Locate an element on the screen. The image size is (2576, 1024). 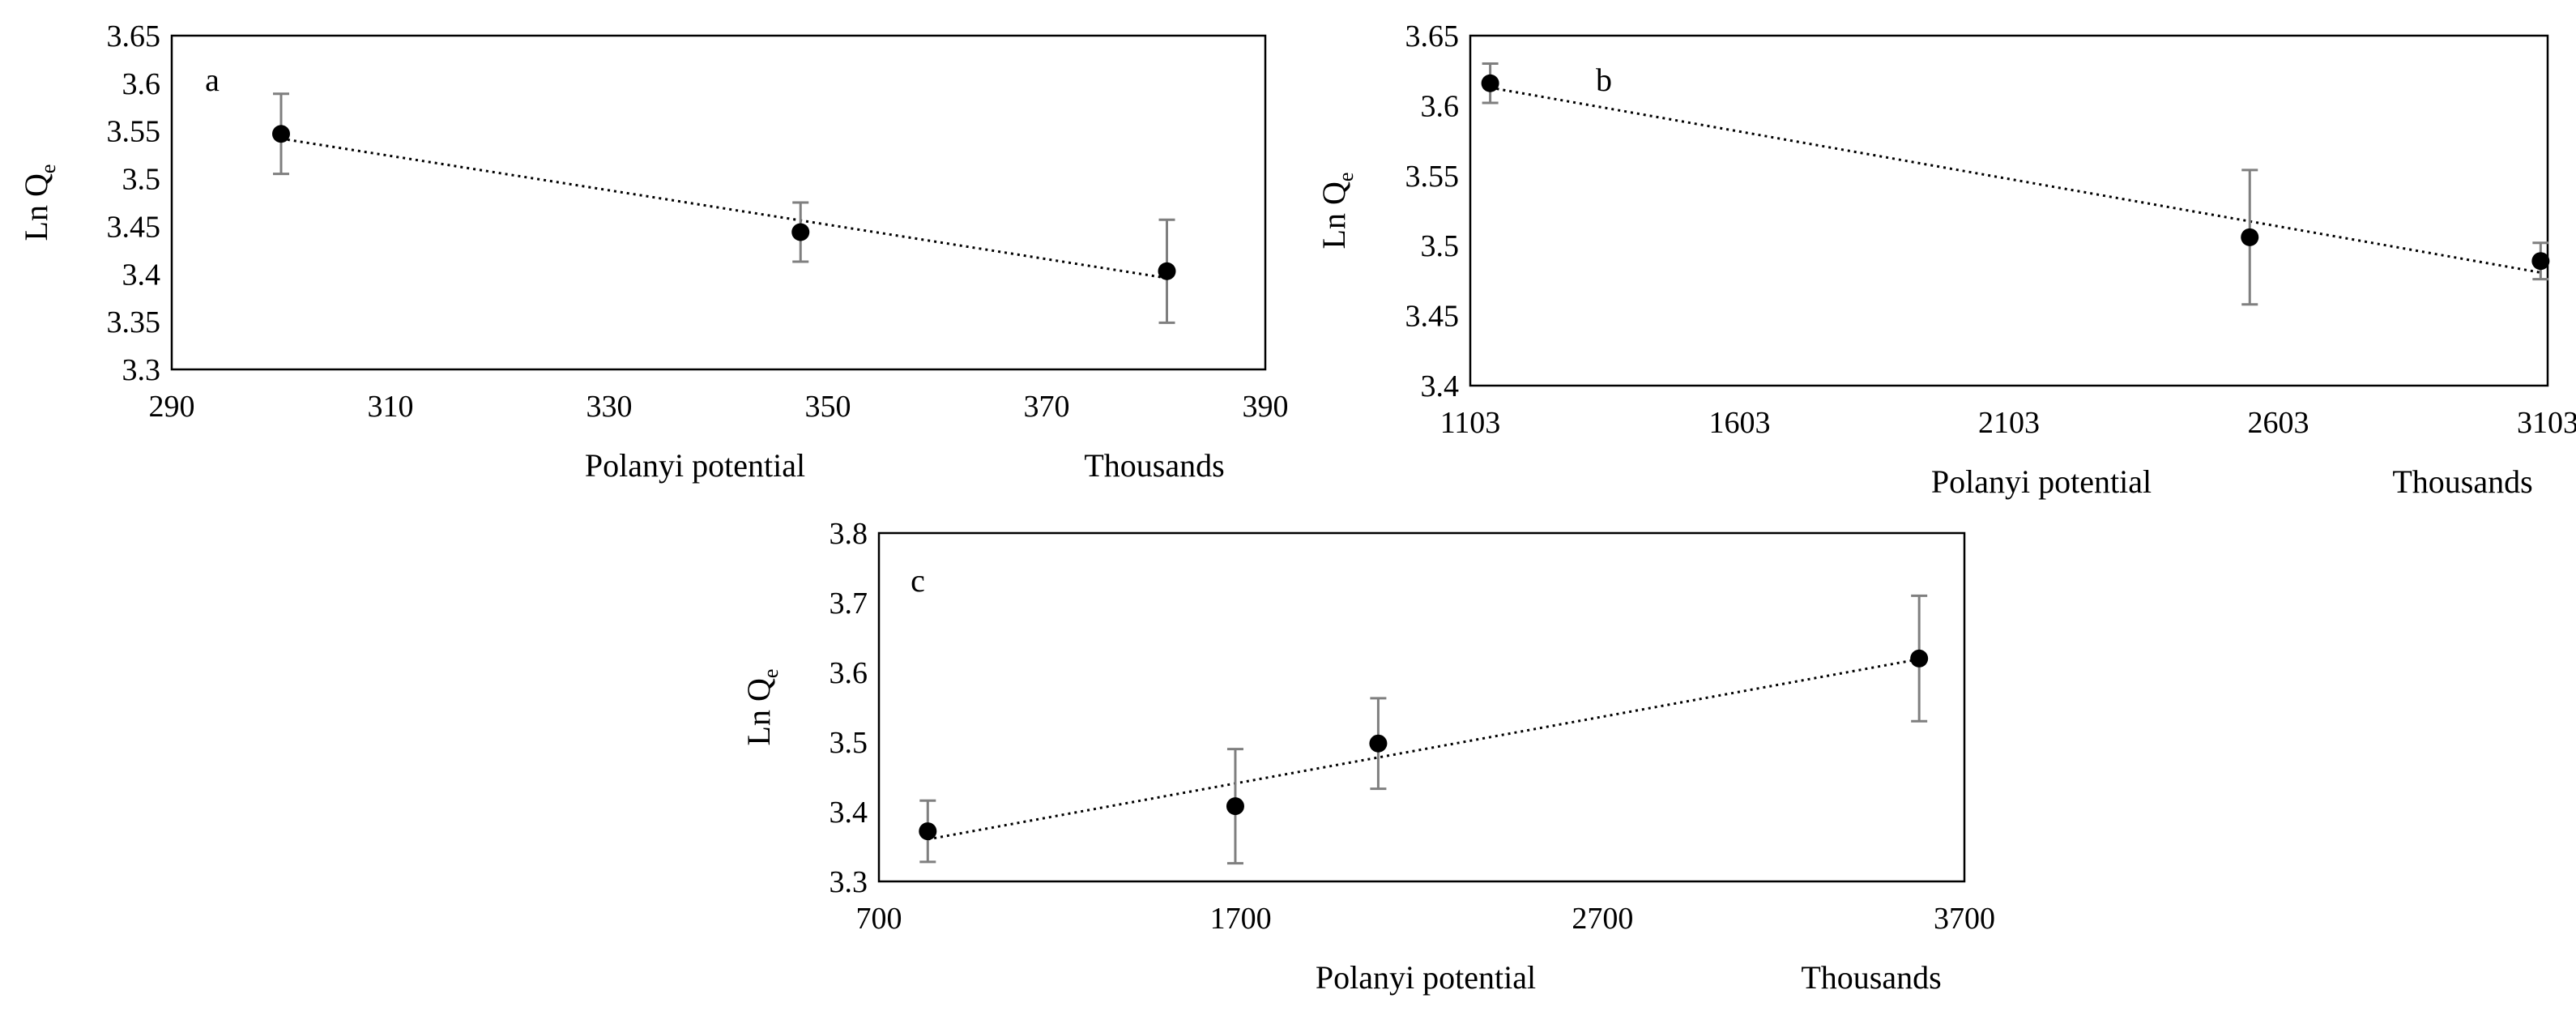
x-tick-label: 310 is located at coordinates (391, 407).